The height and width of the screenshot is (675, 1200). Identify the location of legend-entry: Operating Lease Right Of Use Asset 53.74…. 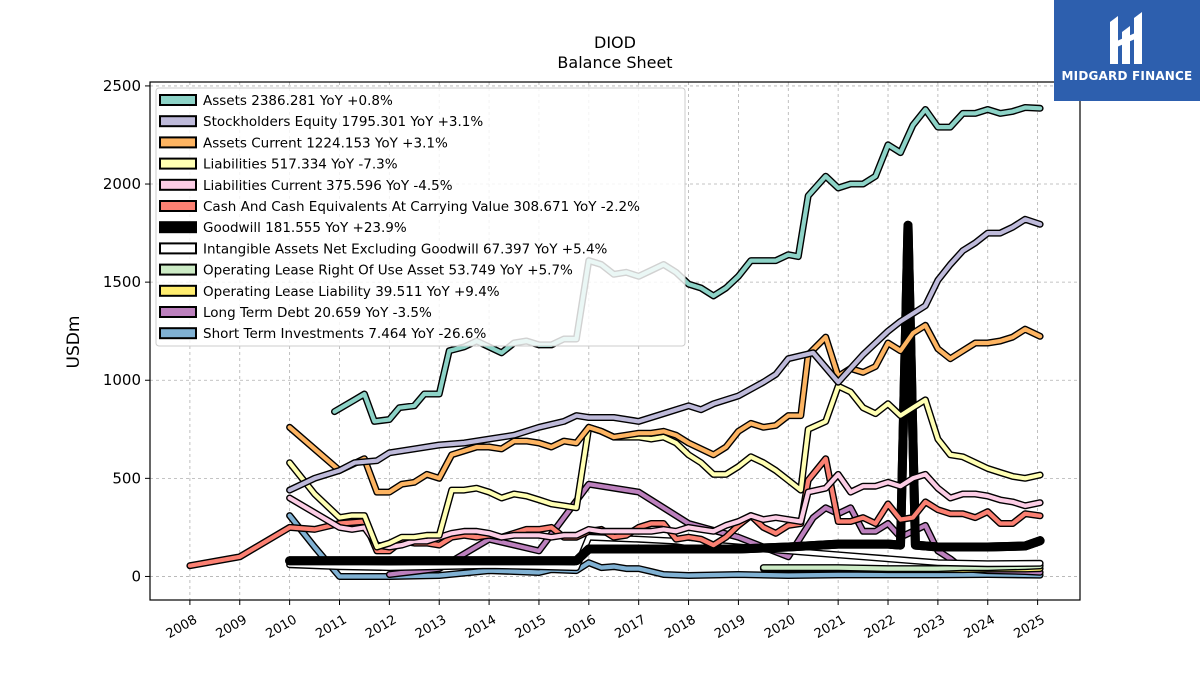
(388, 271).